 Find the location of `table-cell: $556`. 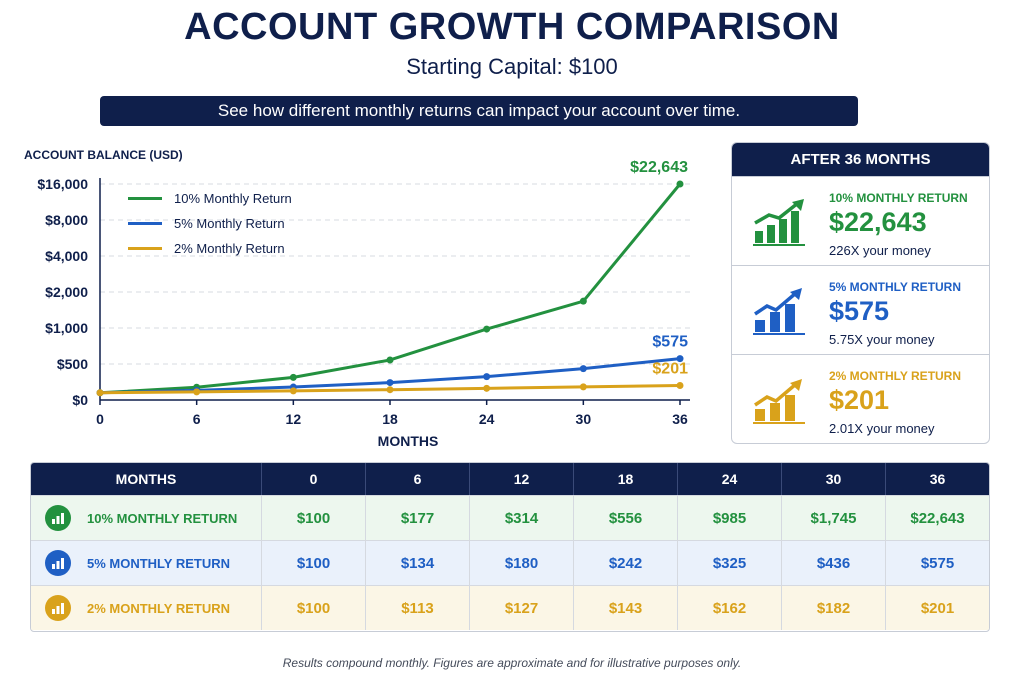

table-cell: $556 is located at coordinates (625, 518).